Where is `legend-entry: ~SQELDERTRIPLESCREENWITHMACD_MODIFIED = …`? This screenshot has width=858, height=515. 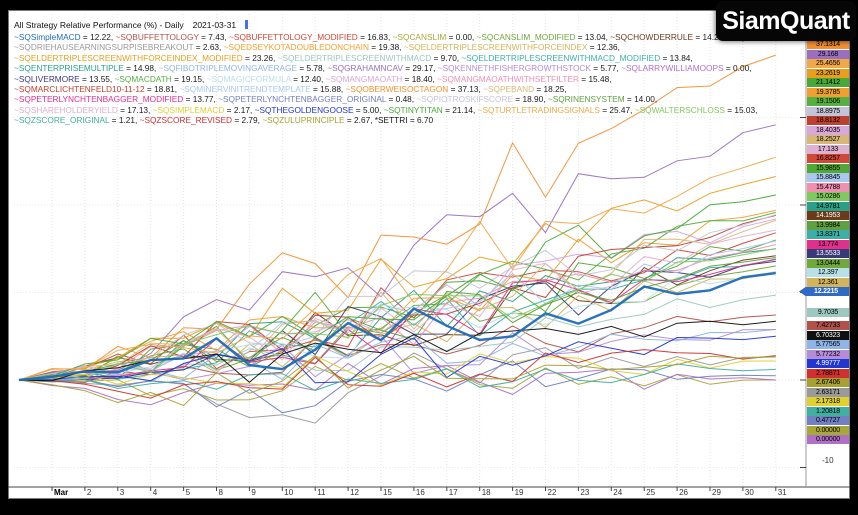
legend-entry: ~SQELDERTRIPLESCREENWITHMACD_MODIFIED = … is located at coordinates (576, 58).